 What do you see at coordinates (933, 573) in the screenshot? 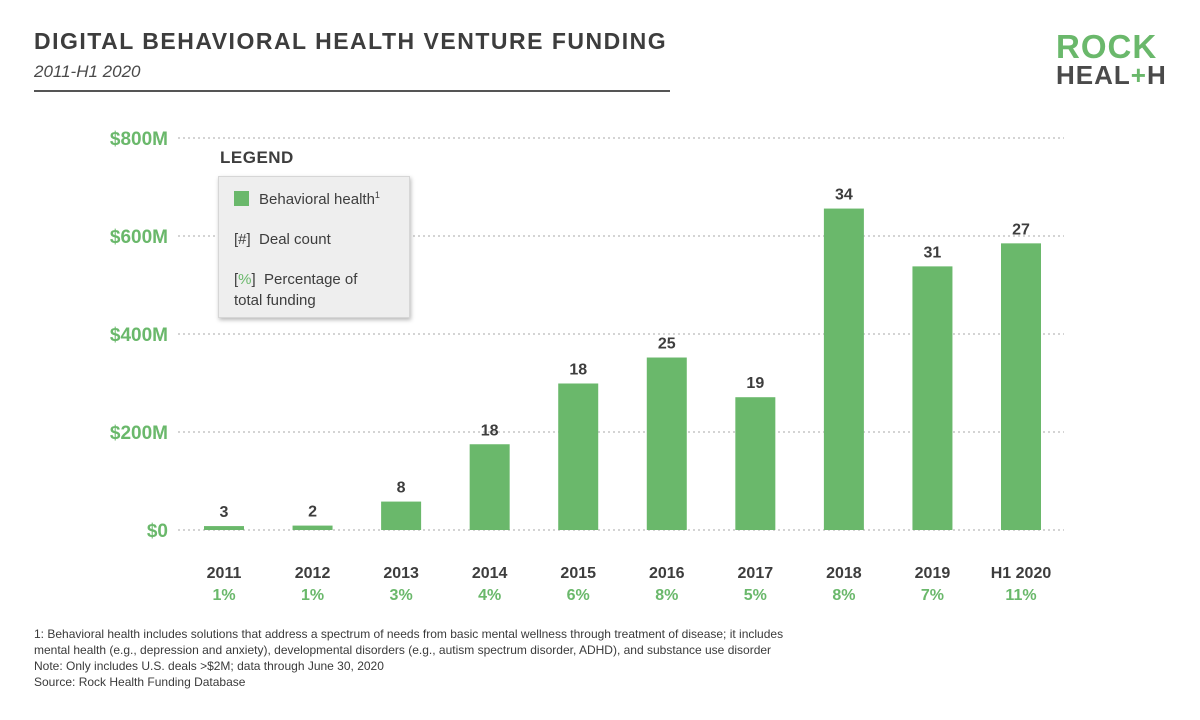
I see `x-tick-label: 2019` at bounding box center [933, 573].